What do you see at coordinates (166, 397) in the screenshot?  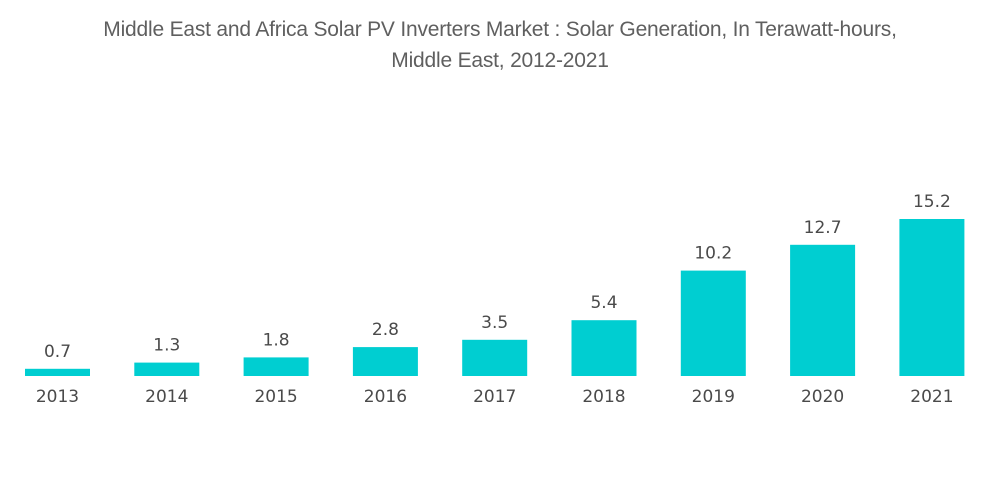 I see `x-tick-2014: 2014` at bounding box center [166, 397].